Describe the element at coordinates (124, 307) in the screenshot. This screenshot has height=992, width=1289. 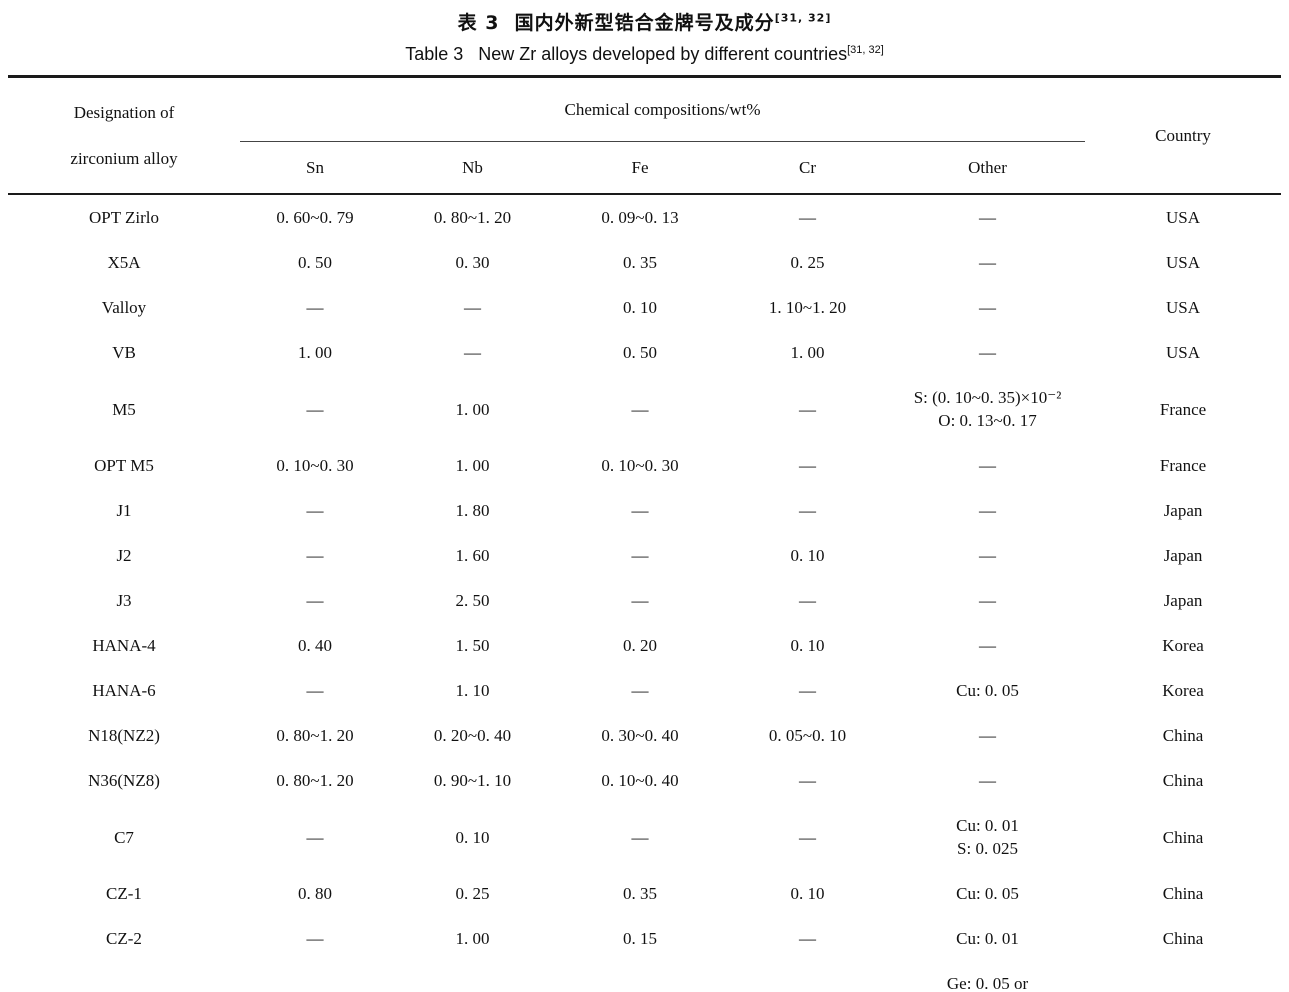
I see `alloy-designation-cell: Valloy` at that location.